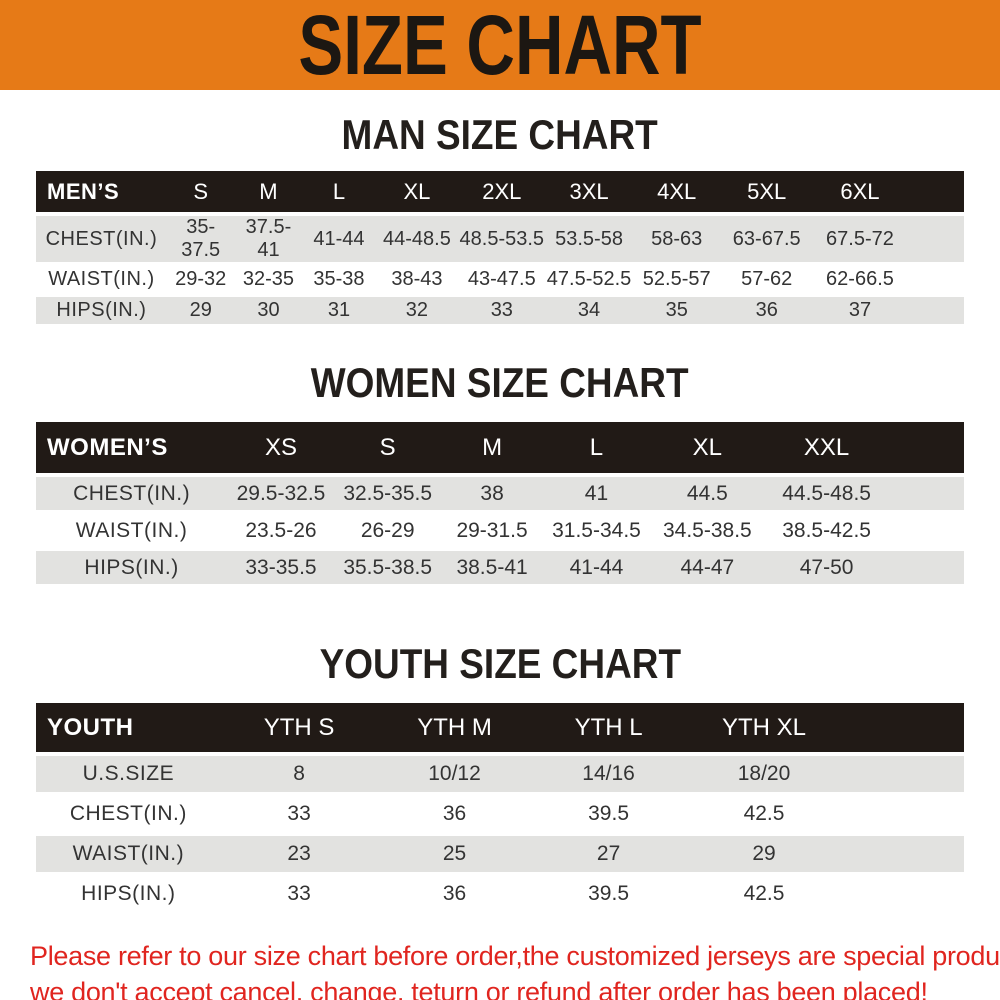 This screenshot has width=1000, height=1000. I want to click on size-value-cell: 62-66.5, so click(860, 280).